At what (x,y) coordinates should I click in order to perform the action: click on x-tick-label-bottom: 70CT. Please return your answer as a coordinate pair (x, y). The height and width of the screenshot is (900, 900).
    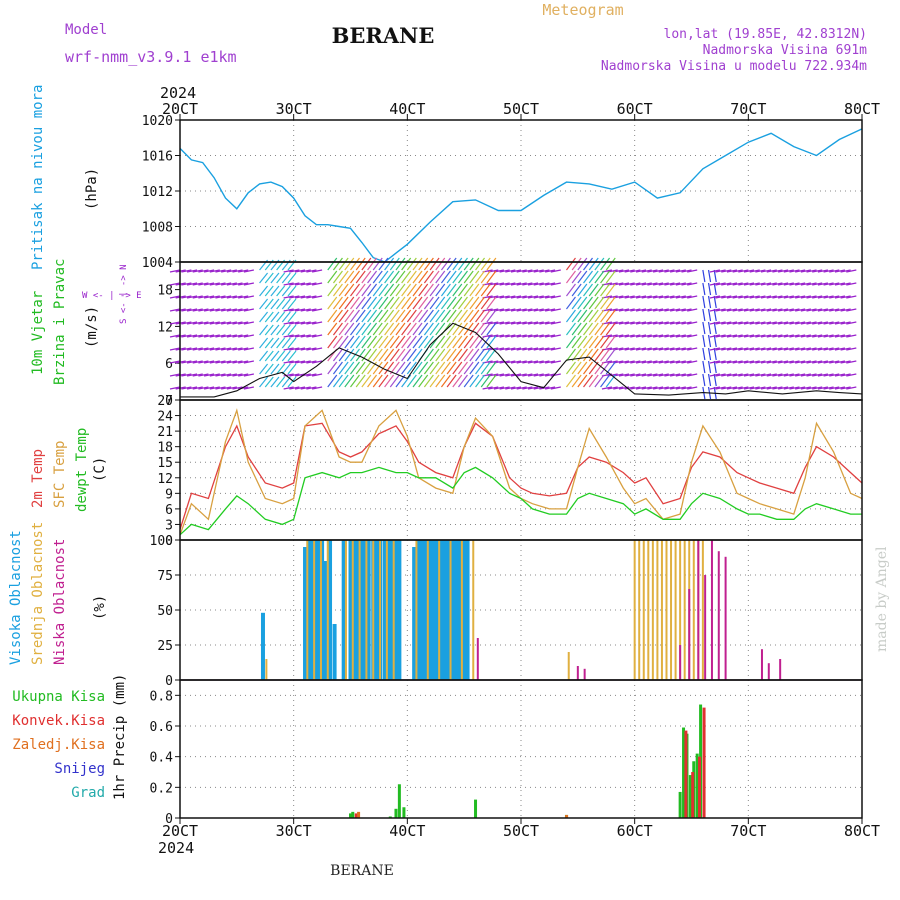
    Looking at the image, I should click on (748, 831).